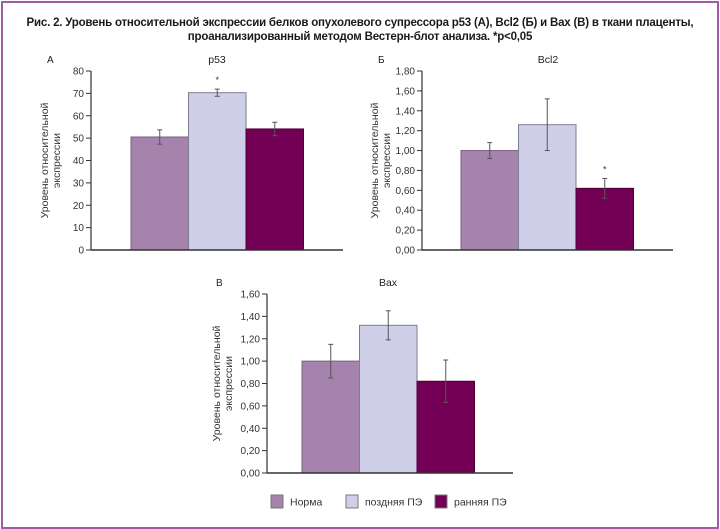  I want to click on y-tick-label: 0, so click(81, 251).